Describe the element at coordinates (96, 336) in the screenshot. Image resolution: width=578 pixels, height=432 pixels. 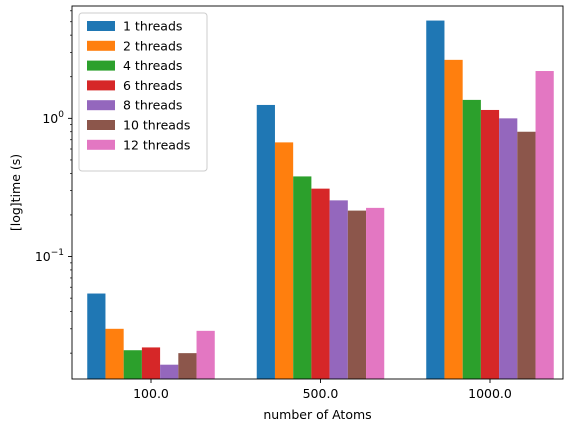
I see `bar-1-threads-100.0` at that location.